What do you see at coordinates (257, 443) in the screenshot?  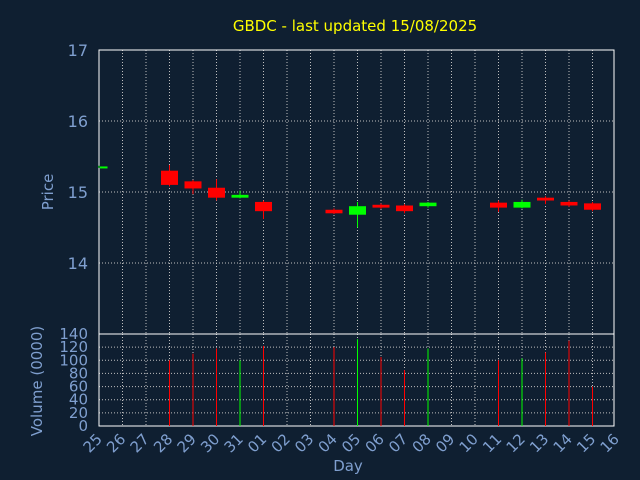 I see `x-tick-label: 01` at bounding box center [257, 443].